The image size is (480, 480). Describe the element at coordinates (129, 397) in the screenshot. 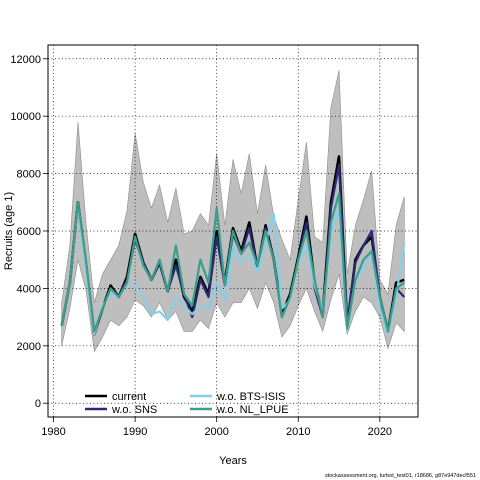

I see `legend-label-1: current` at that location.